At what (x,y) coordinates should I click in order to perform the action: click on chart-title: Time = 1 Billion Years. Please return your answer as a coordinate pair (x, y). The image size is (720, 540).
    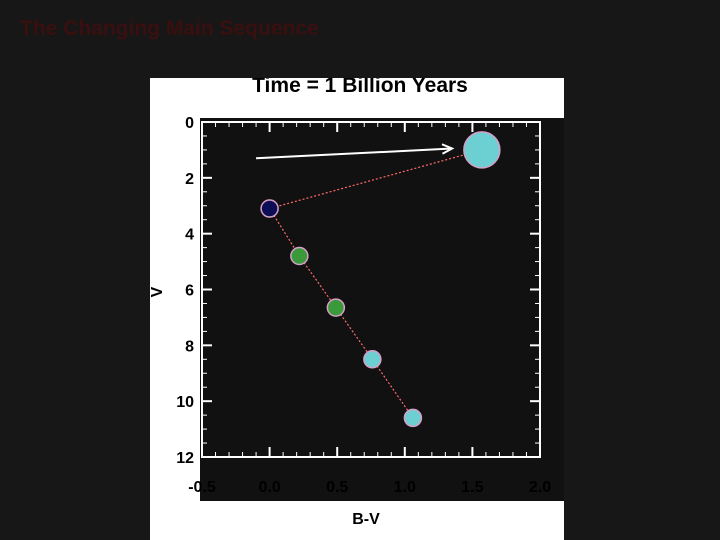
    Looking at the image, I should click on (360, 87).